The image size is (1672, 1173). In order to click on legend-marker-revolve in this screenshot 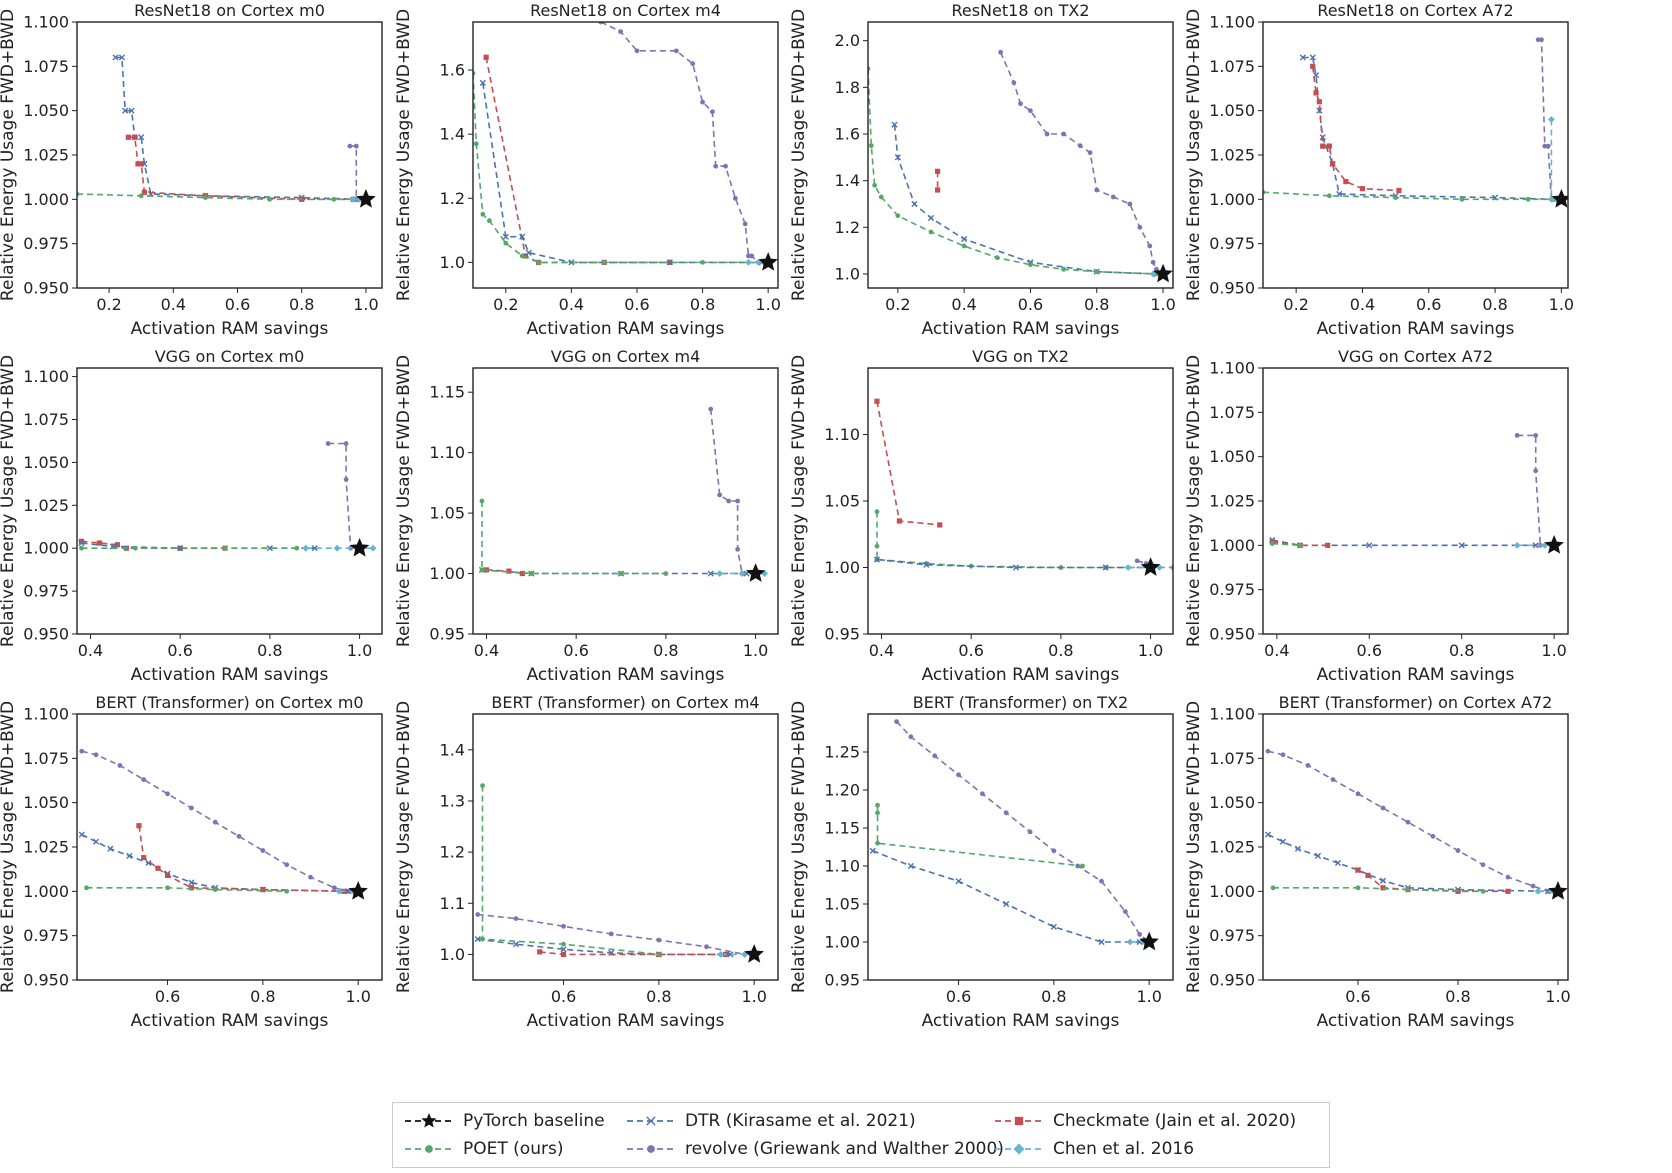, I will do `click(651, 1149)`.